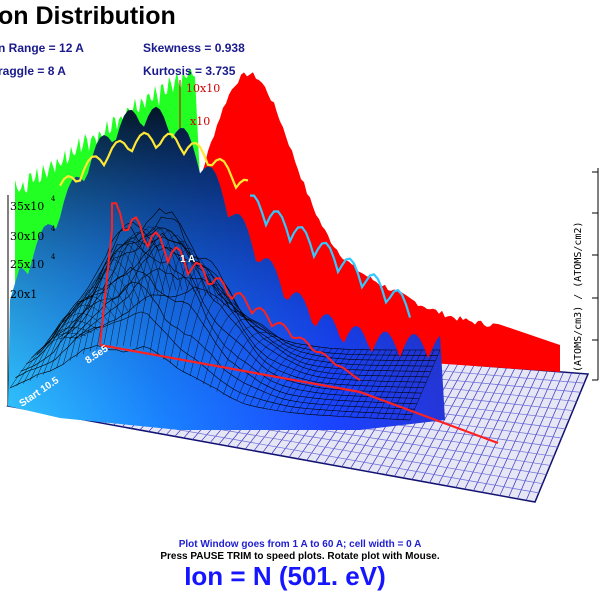 The width and height of the screenshot is (600, 600). Describe the element at coordinates (189, 71) in the screenshot. I see `kurtosis-stat: Kurtosis = 3.735` at that location.